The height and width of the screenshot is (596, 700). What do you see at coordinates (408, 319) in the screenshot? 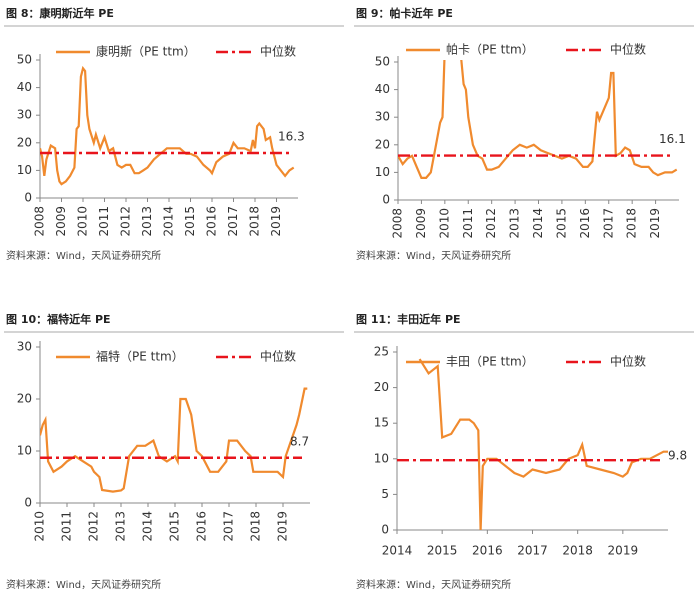
I see `chart-title: 图 11：丰田近年 PE` at bounding box center [408, 319].